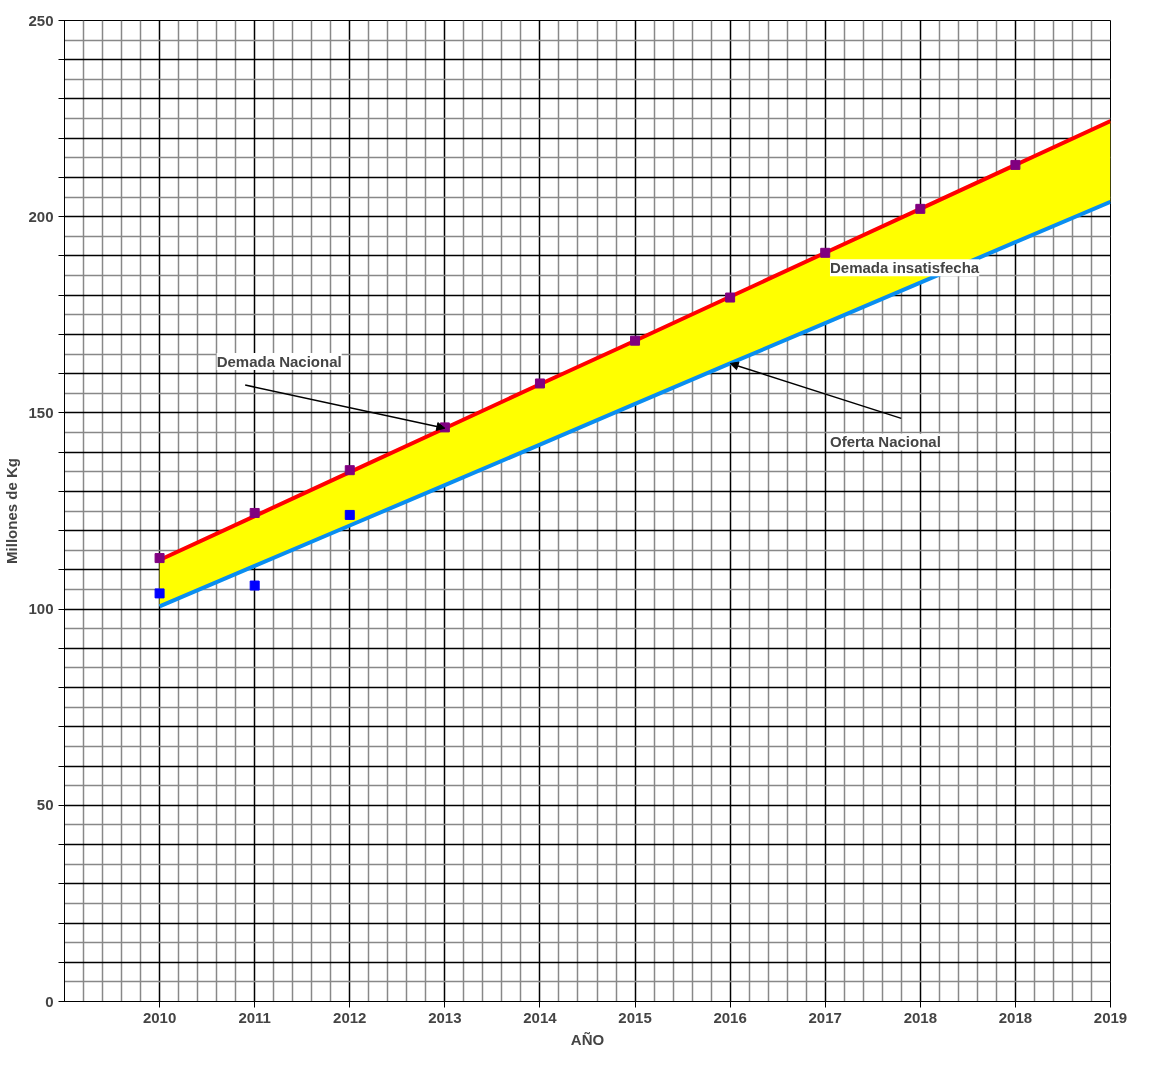 The width and height of the screenshot is (1158, 1066). Describe the element at coordinates (540, 1017) in the screenshot. I see `x-tick-label: 2014` at that location.